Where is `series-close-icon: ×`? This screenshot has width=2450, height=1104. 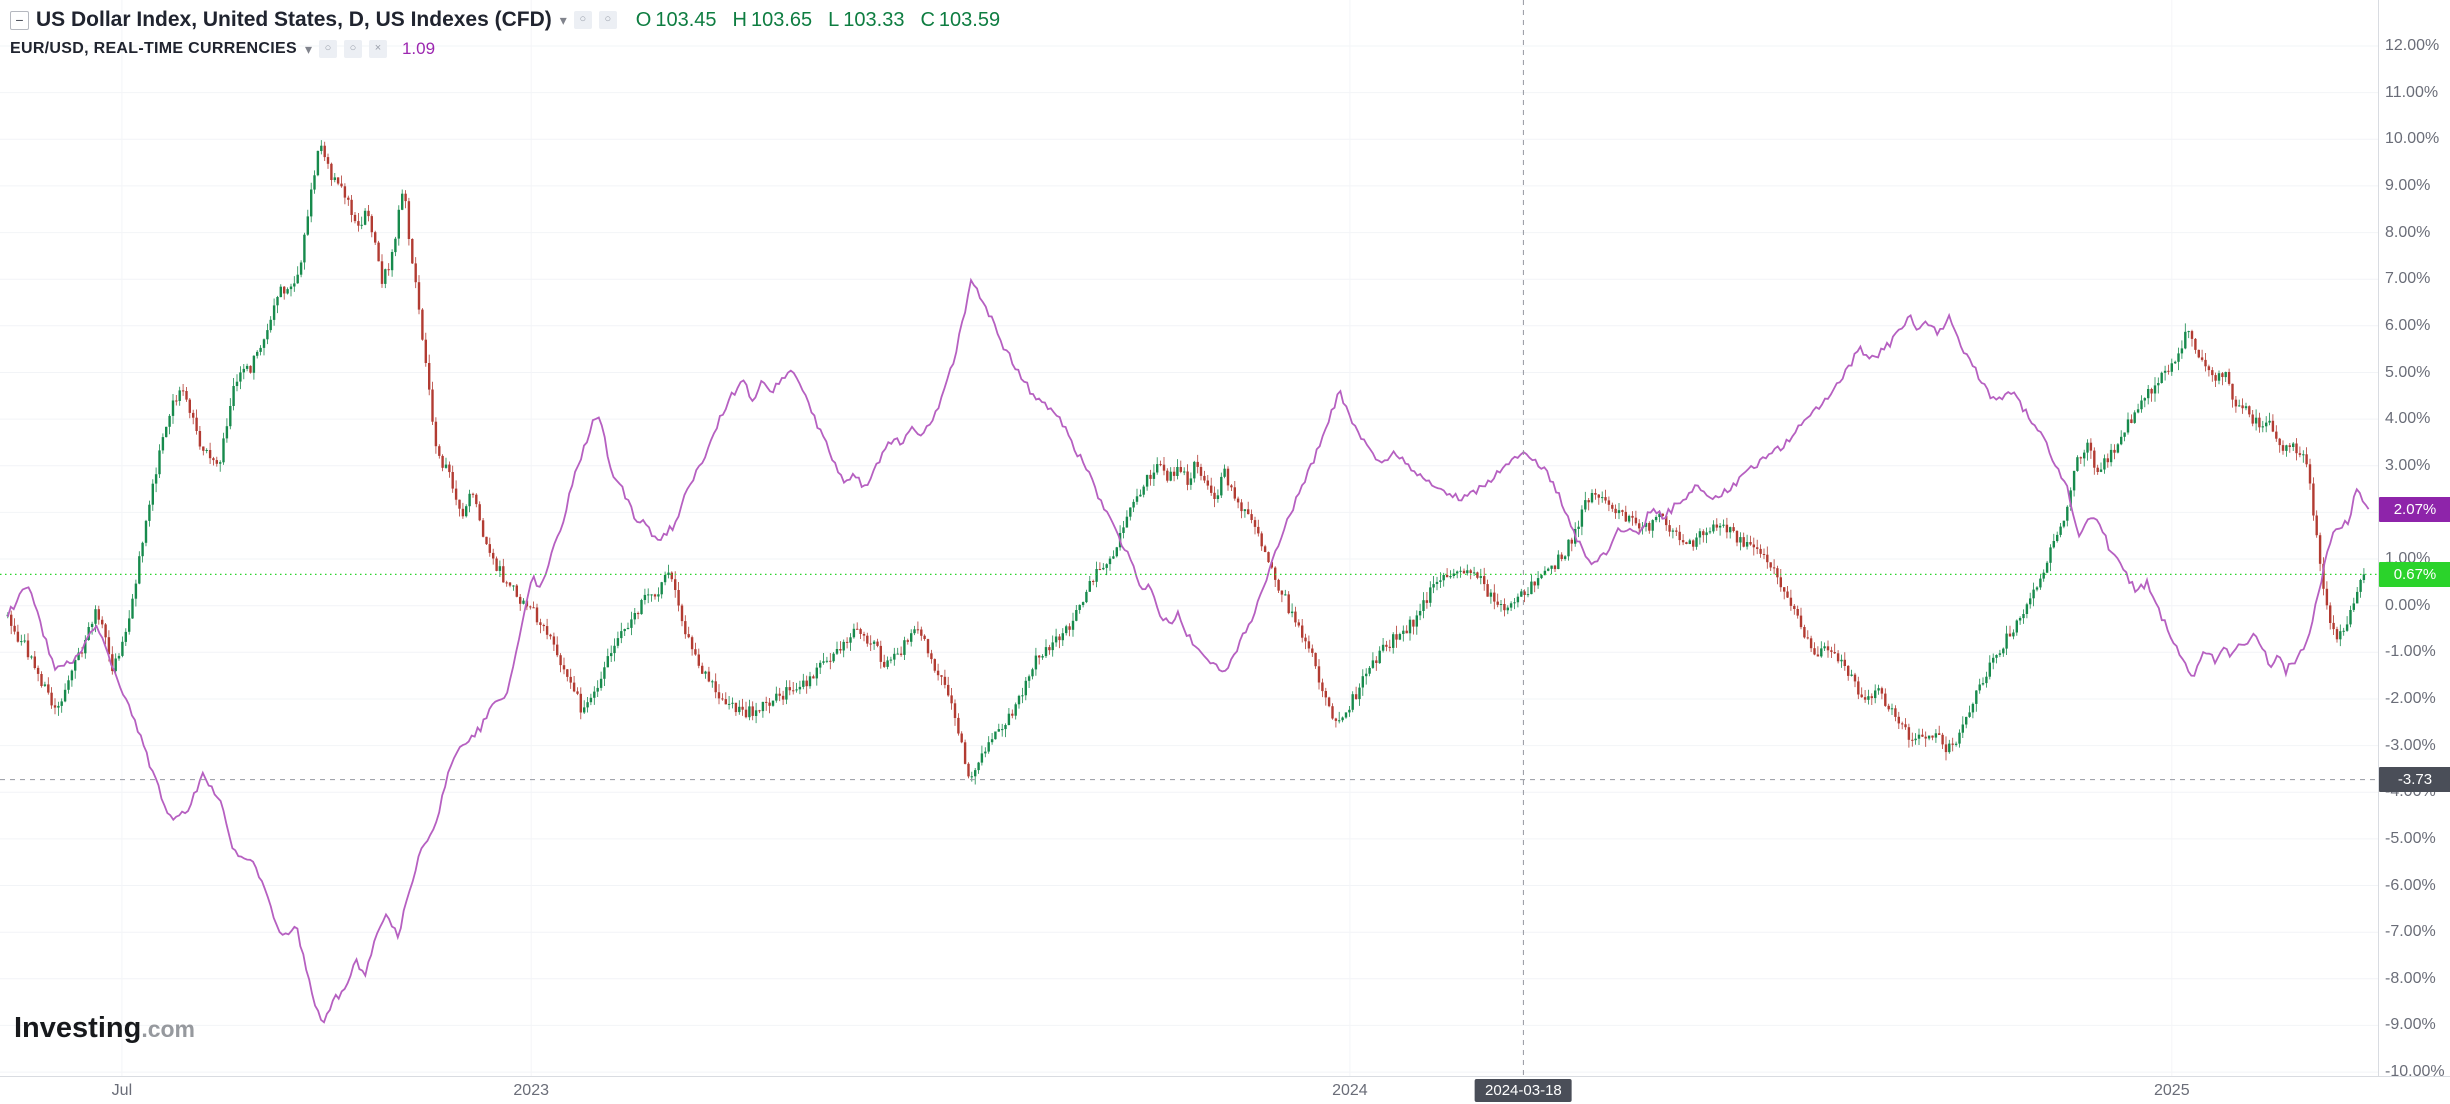 series-close-icon: × is located at coordinates (377, 49).